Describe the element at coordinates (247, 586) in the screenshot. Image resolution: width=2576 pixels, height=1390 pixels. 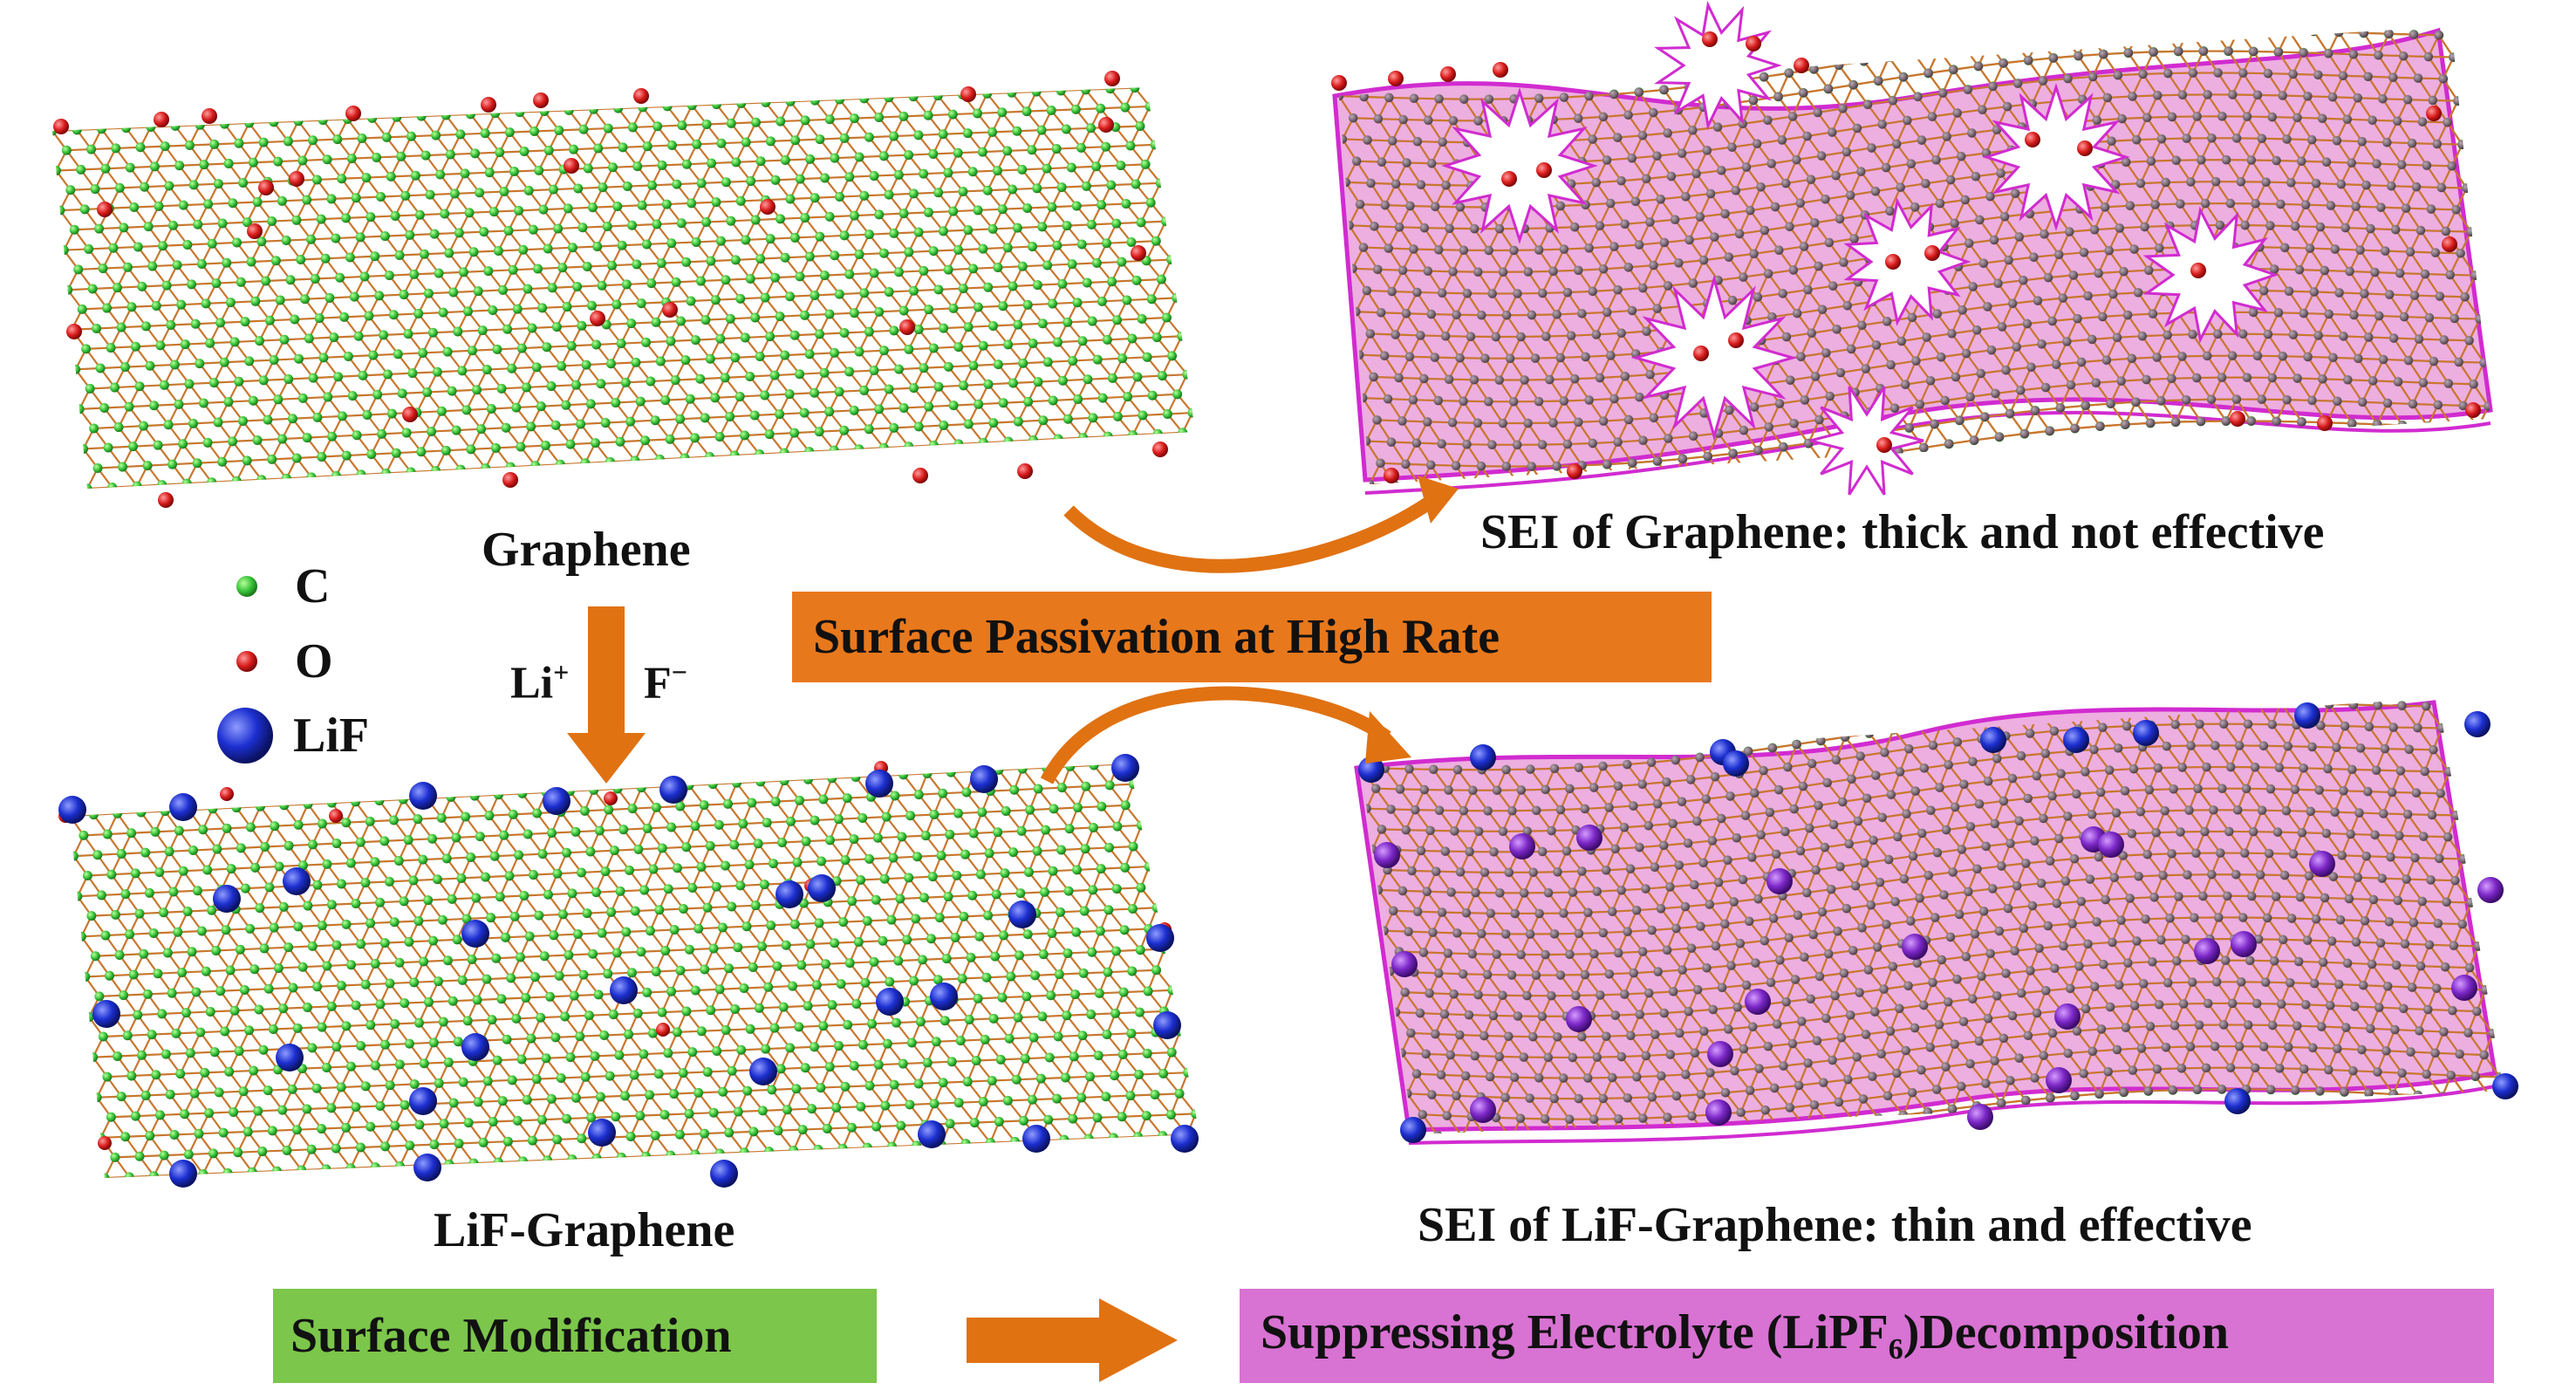
I see `carbon-sphere-icon` at that location.